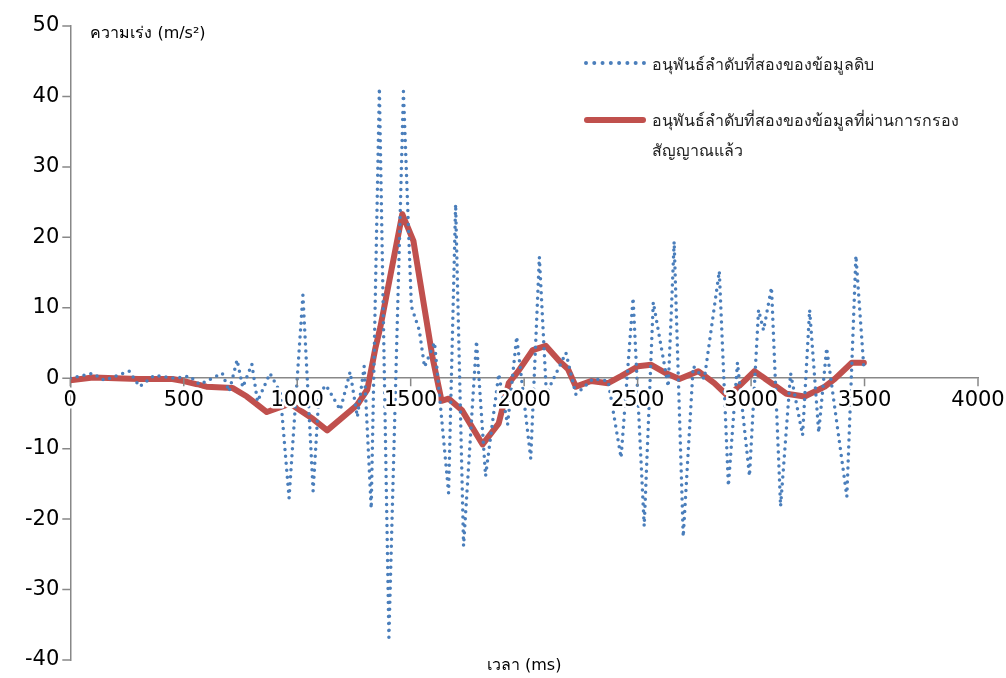  Describe the element at coordinates (42, 447) in the screenshot. I see `y-tick-label: -10` at that location.